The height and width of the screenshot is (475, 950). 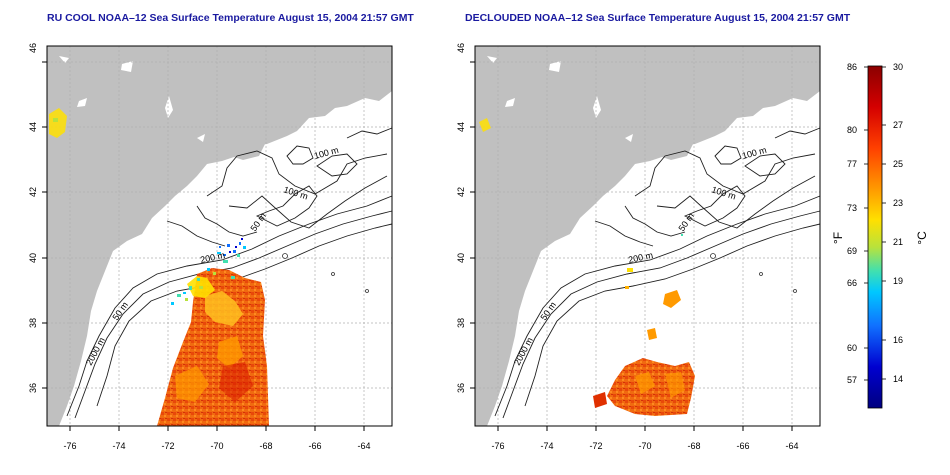 What do you see at coordinates (852, 67) in the screenshot?
I see `fahrenheit-tick: 86` at bounding box center [852, 67].